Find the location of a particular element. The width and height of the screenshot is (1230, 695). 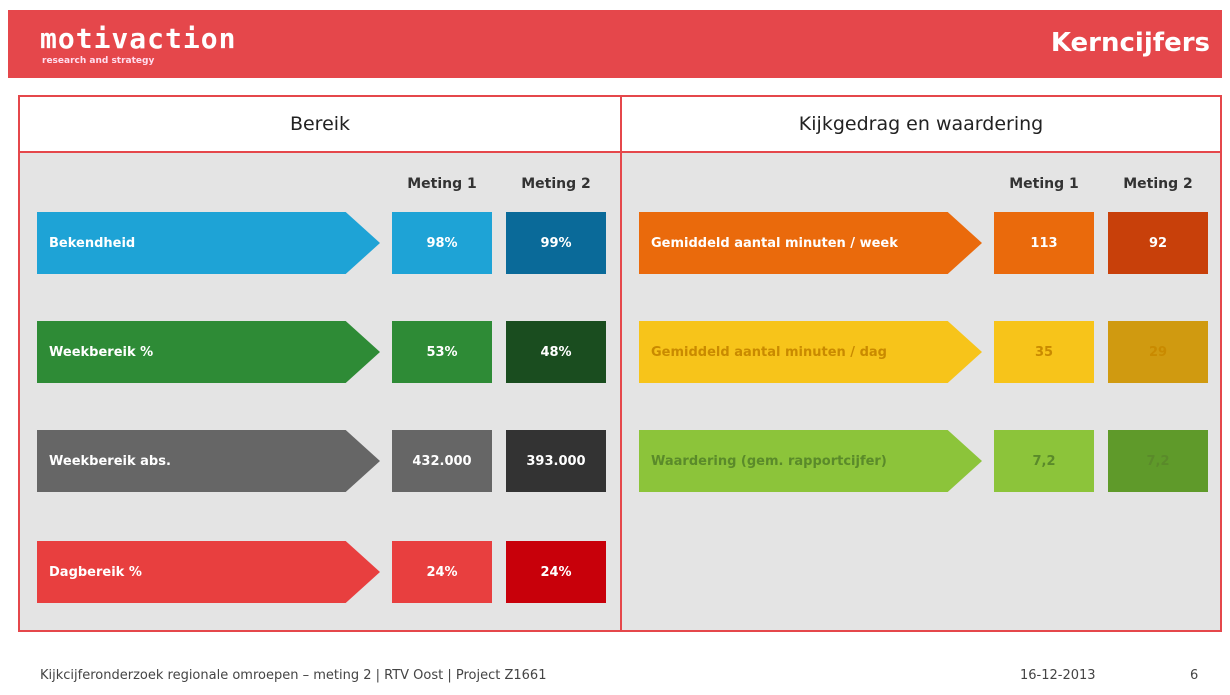

panel-title: Bereik is located at coordinates (320, 124).